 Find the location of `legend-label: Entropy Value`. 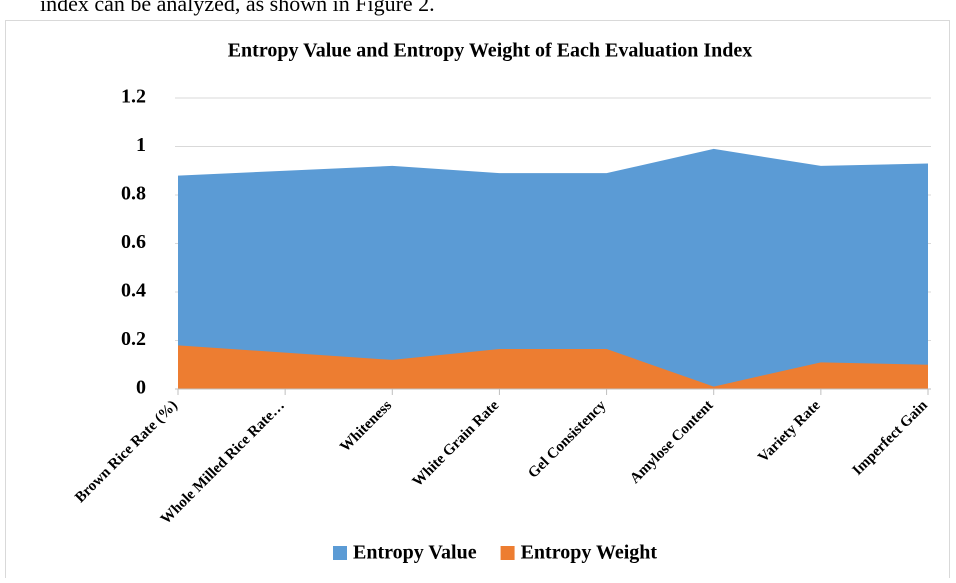

legend-label: Entropy Value is located at coordinates (415, 553).